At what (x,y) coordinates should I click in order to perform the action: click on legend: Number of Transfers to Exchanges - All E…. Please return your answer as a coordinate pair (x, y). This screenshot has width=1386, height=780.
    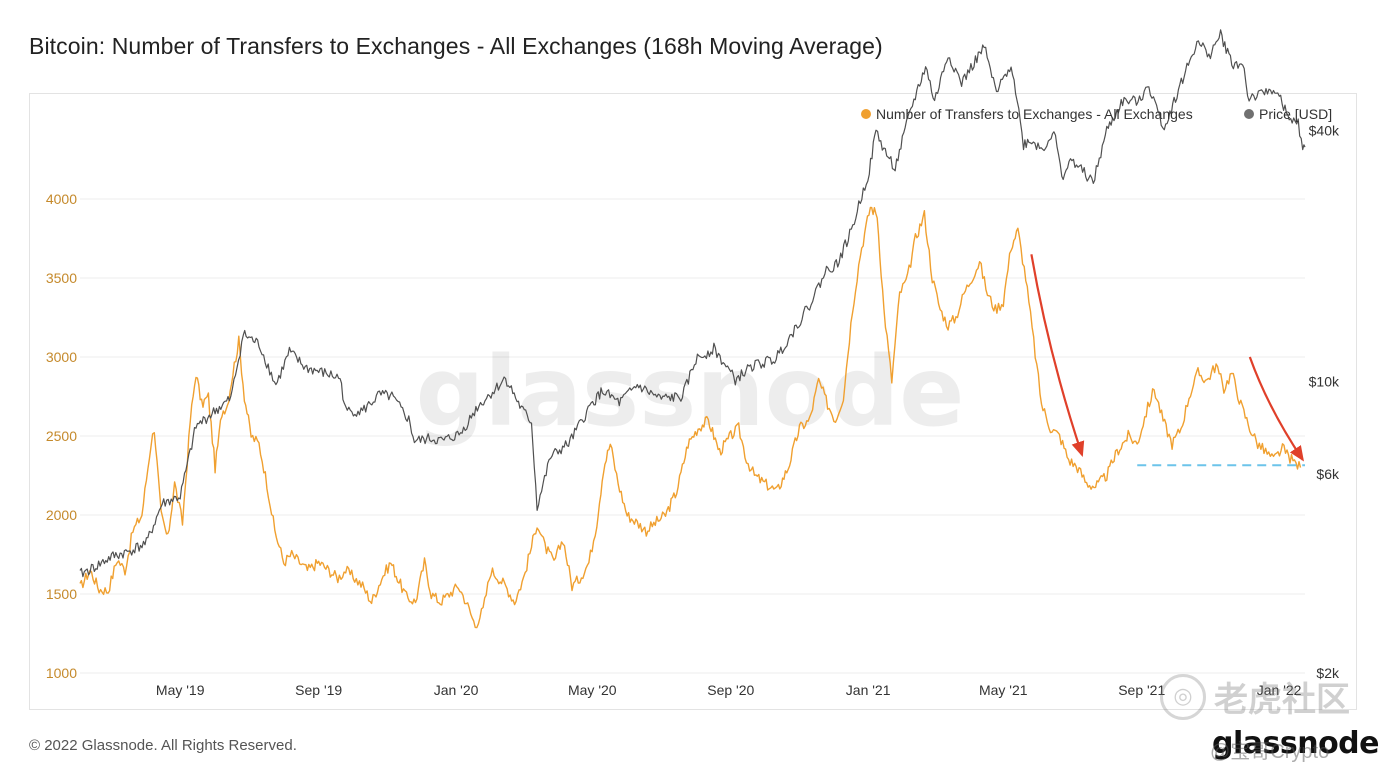
    Looking at the image, I should click on (1096, 114).